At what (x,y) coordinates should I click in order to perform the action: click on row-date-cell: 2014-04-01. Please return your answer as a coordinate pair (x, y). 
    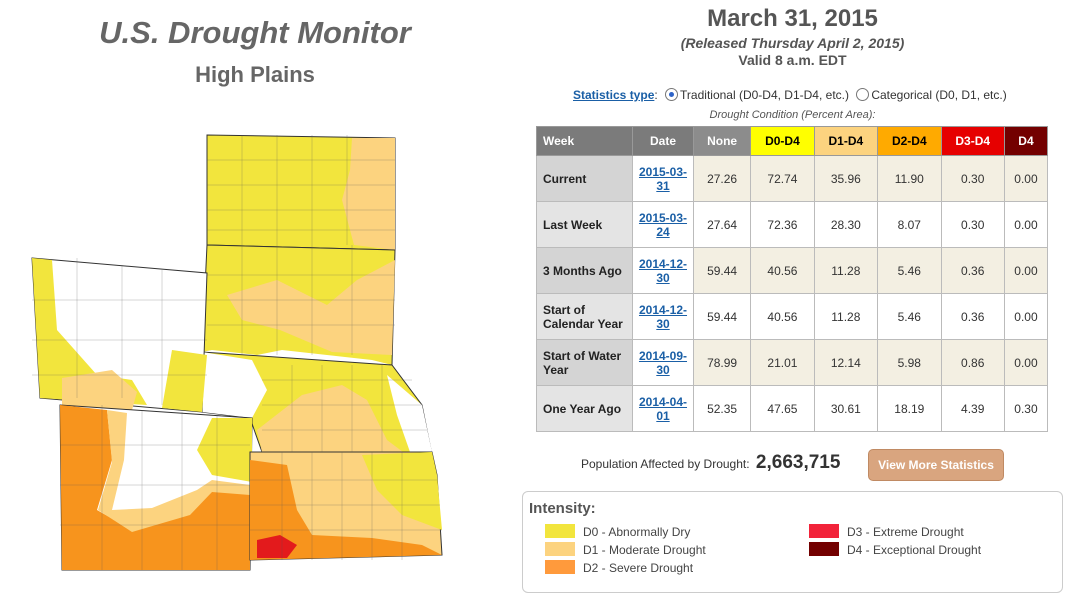
    Looking at the image, I should click on (663, 408).